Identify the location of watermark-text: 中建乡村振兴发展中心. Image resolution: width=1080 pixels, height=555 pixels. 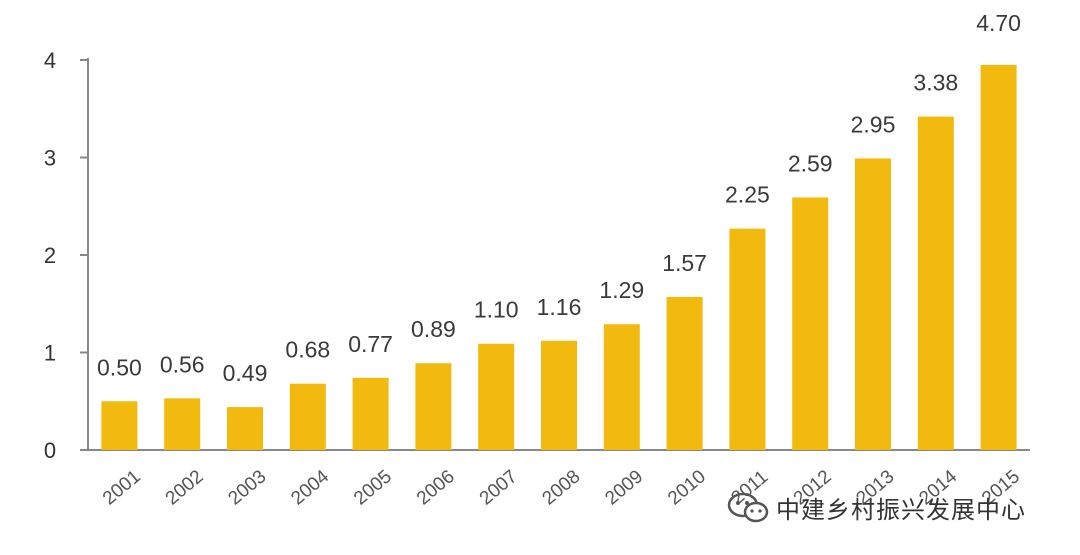
(901, 510).